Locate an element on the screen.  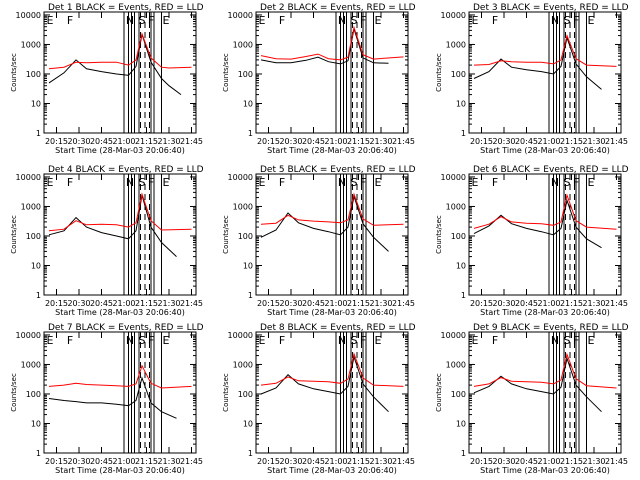
panel-title: Det 7 BLACK = Events, RED = LLD is located at coordinates (126, 328).